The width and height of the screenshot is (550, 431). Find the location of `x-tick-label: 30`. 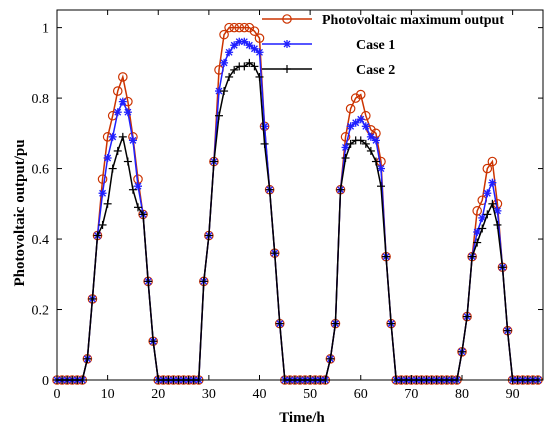

x-tick-label: 30 is located at coordinates (209, 394).